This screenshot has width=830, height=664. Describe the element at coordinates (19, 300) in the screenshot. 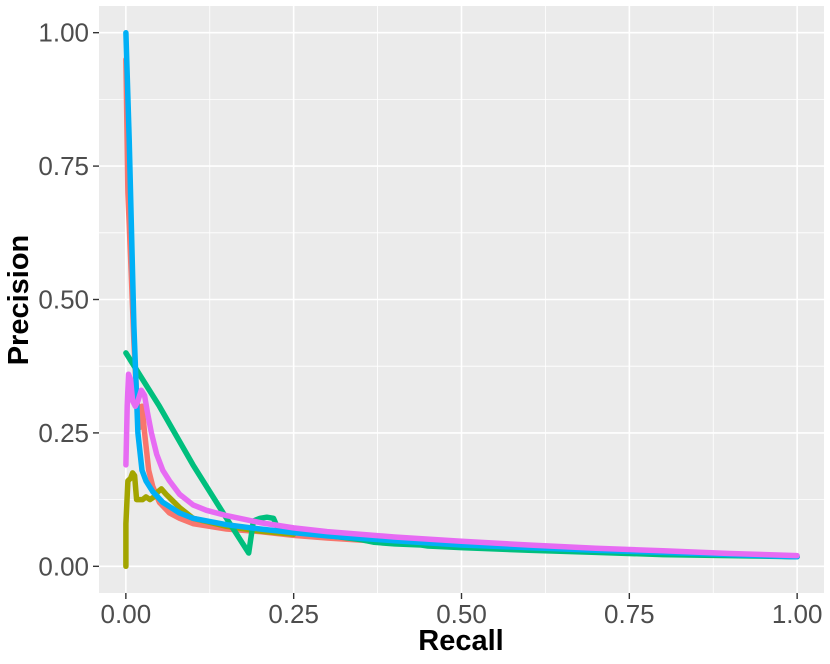

I see `y-axis-title: Precision` at that location.